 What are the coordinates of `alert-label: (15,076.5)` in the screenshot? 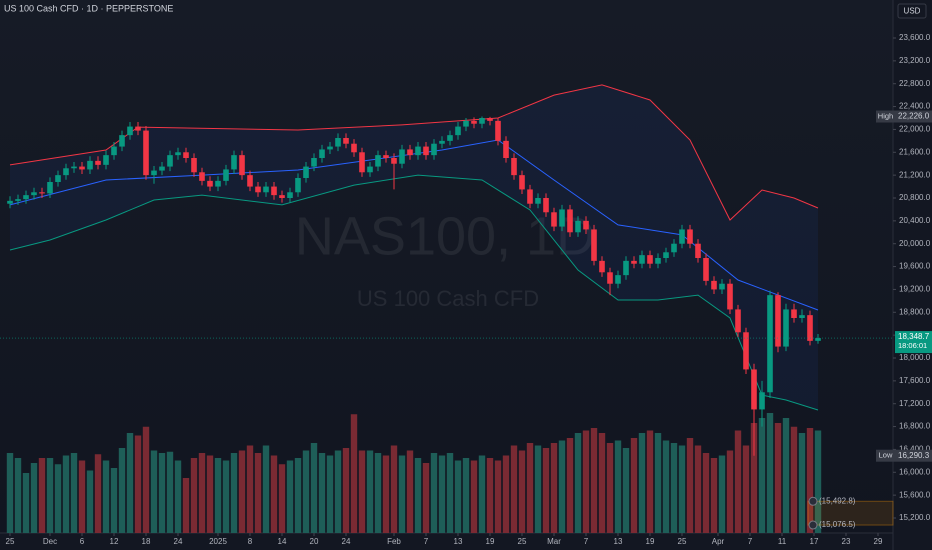 It's located at (837, 524).